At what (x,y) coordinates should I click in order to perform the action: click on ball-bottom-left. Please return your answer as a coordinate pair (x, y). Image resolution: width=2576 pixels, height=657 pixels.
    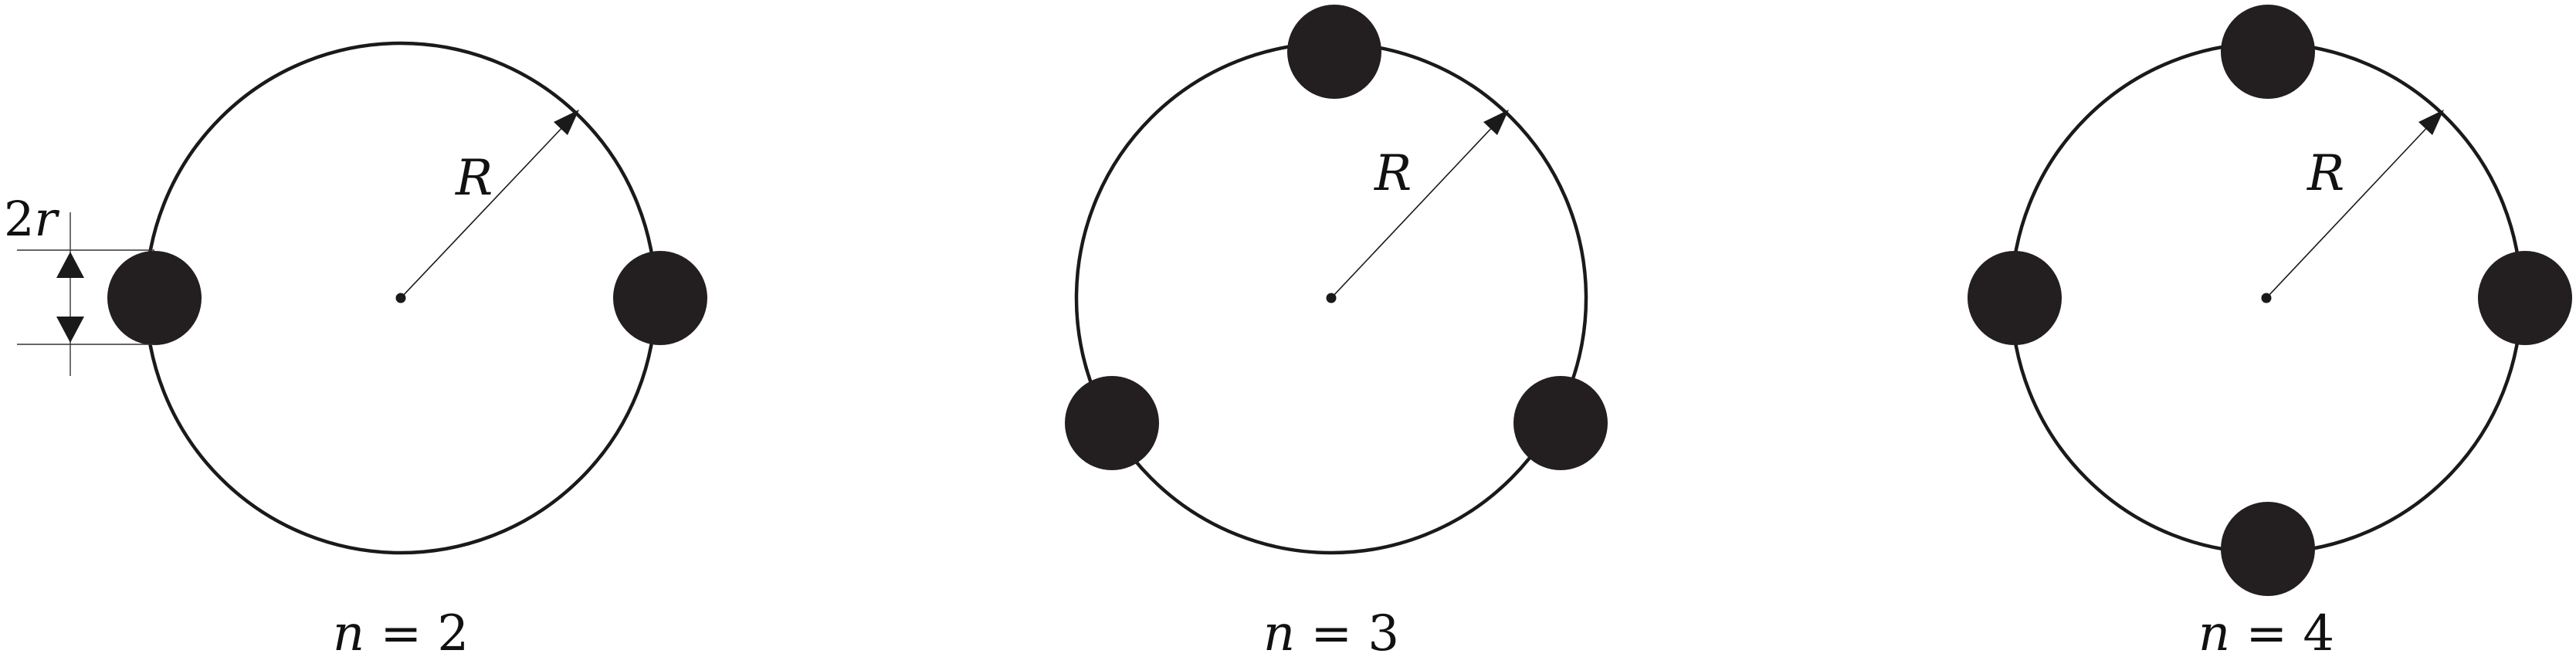
    Looking at the image, I should click on (1112, 423).